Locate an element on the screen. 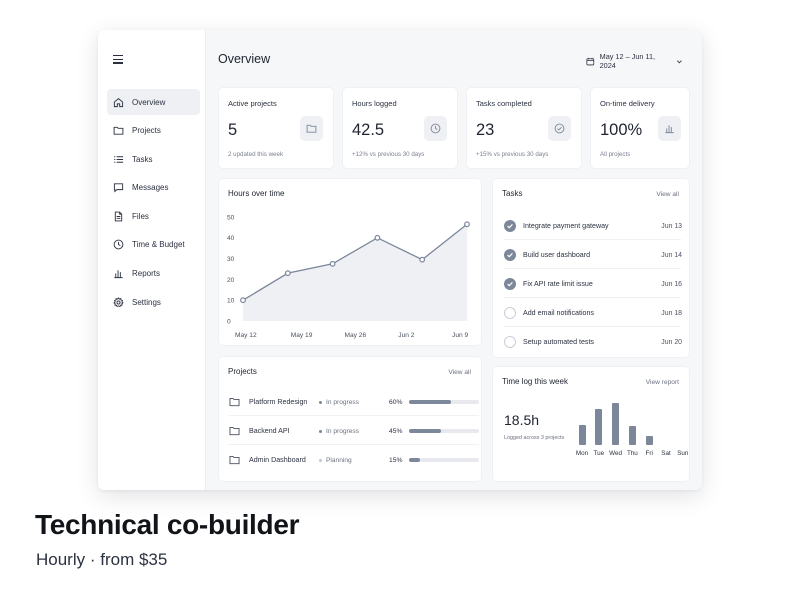 This screenshot has width=800, height=600. menu-icon is located at coordinates (118, 59).